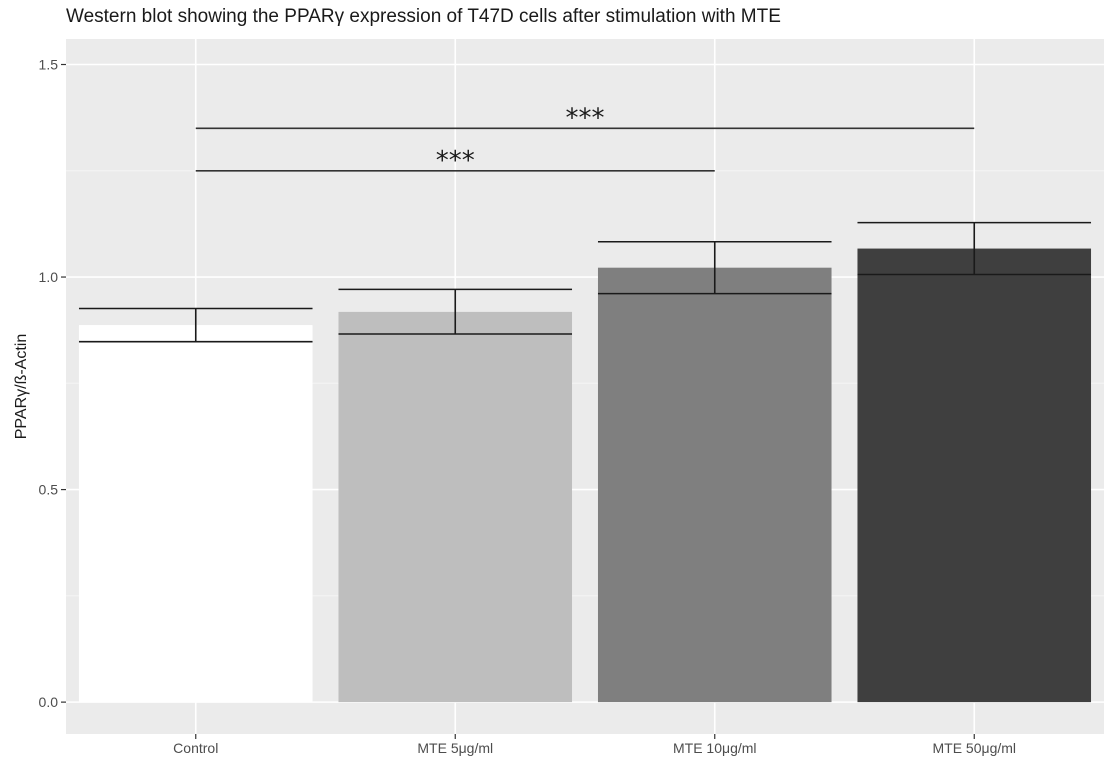 The height and width of the screenshot is (758, 1119). What do you see at coordinates (715, 748) in the screenshot?
I see `x-tick-label: MTE 10μg/ml` at bounding box center [715, 748].